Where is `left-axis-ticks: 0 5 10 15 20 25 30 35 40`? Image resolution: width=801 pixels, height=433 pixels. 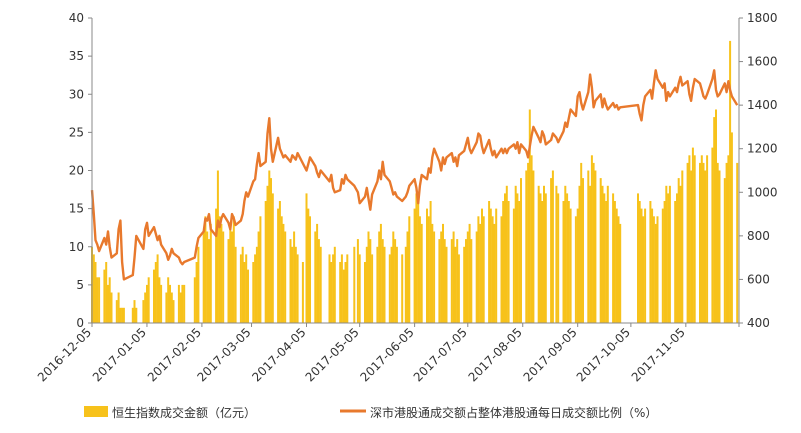 left-axis-ticks: 0 5 10 15 20 25 30 35 40 is located at coordinates (80, 170).